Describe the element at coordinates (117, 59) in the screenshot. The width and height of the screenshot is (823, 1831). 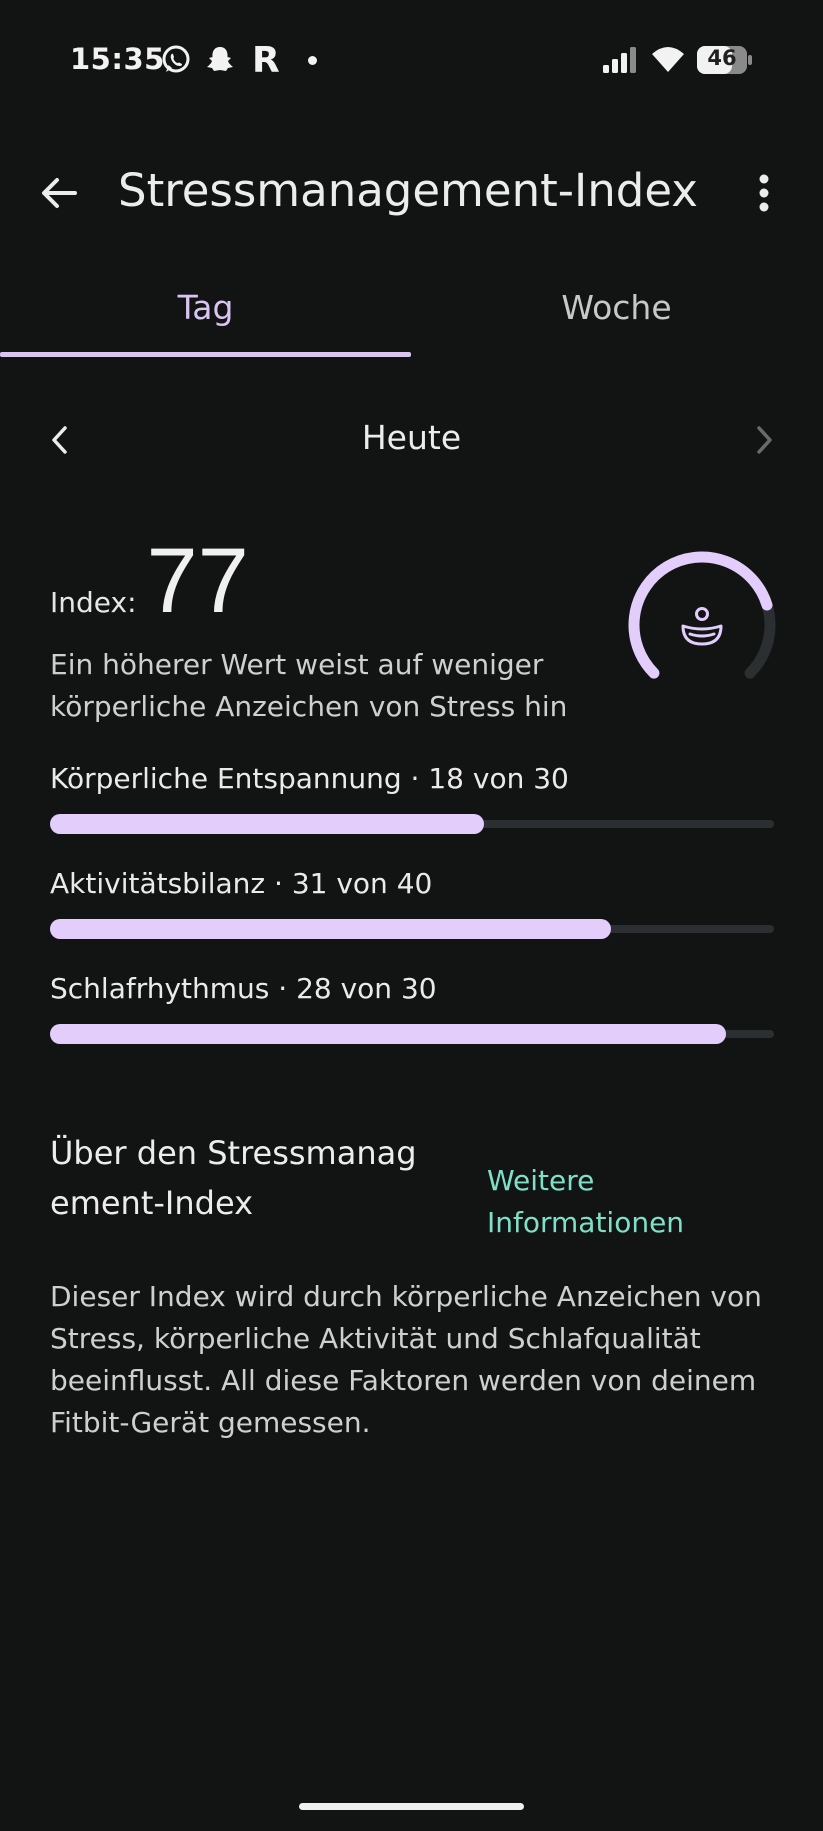
I see `status-time: 15:35` at that location.